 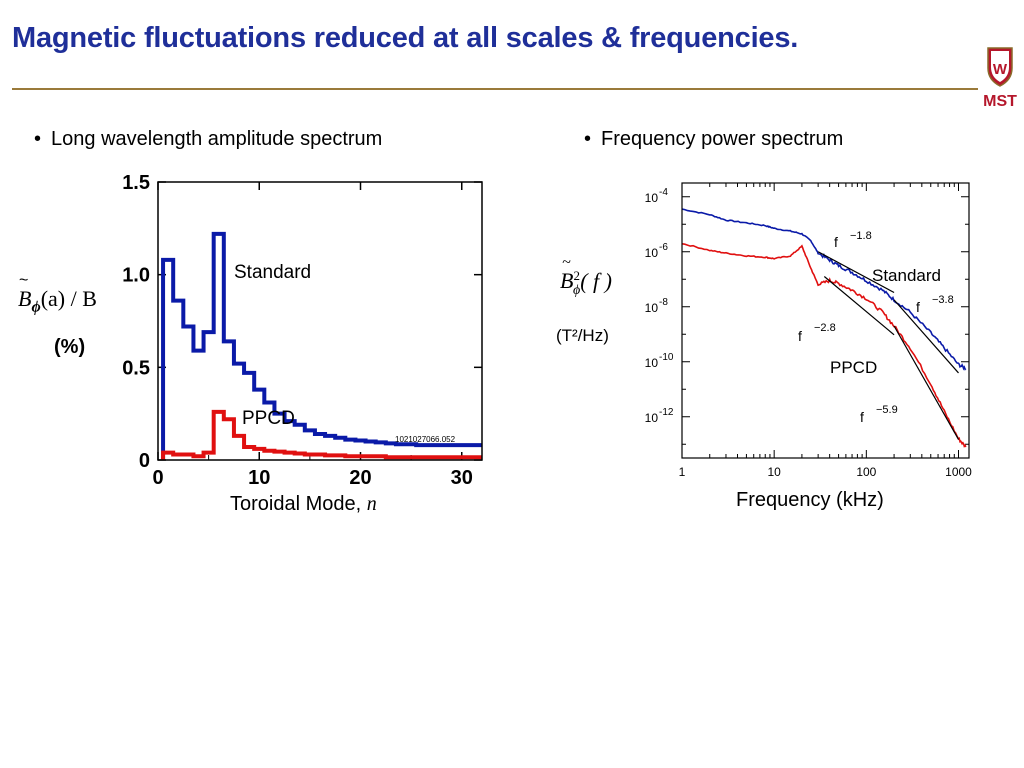 What do you see at coordinates (596, 281) in the screenshot?
I see `right-ylabel-arg: ( f )` at bounding box center [596, 281].